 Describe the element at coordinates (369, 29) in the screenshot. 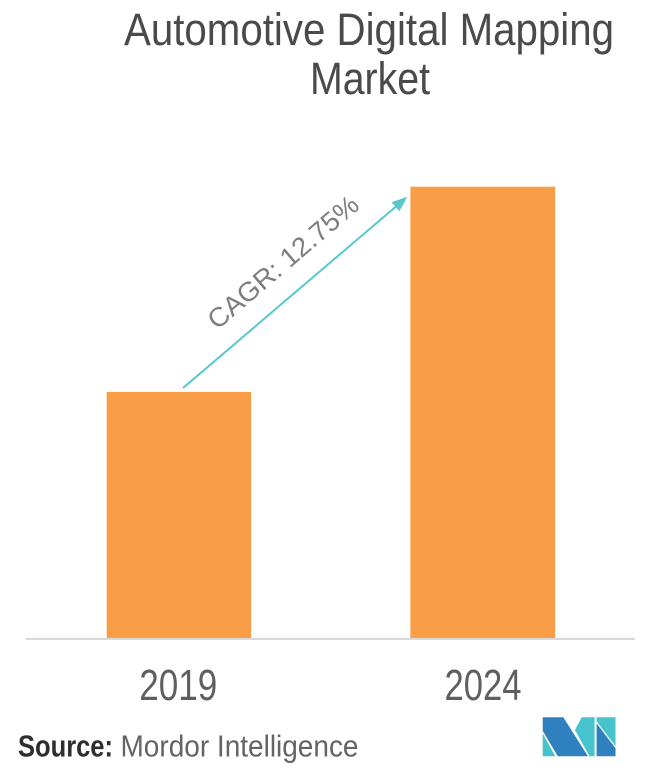

I see `svg-text: Automotive Digital Mapping` at that location.